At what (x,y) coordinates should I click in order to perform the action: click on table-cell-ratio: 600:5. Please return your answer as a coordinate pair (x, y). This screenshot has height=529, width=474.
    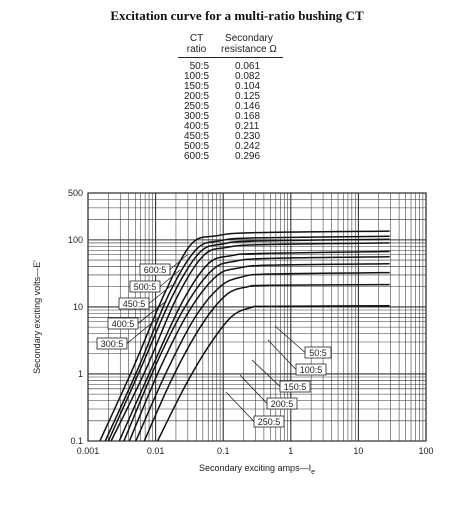
    Looking at the image, I should click on (197, 156).